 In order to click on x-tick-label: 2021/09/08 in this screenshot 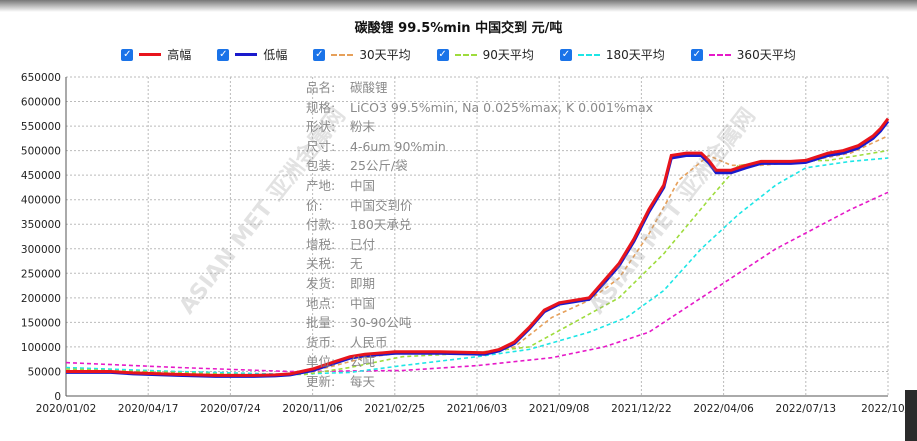, I will do `click(559, 409)`.